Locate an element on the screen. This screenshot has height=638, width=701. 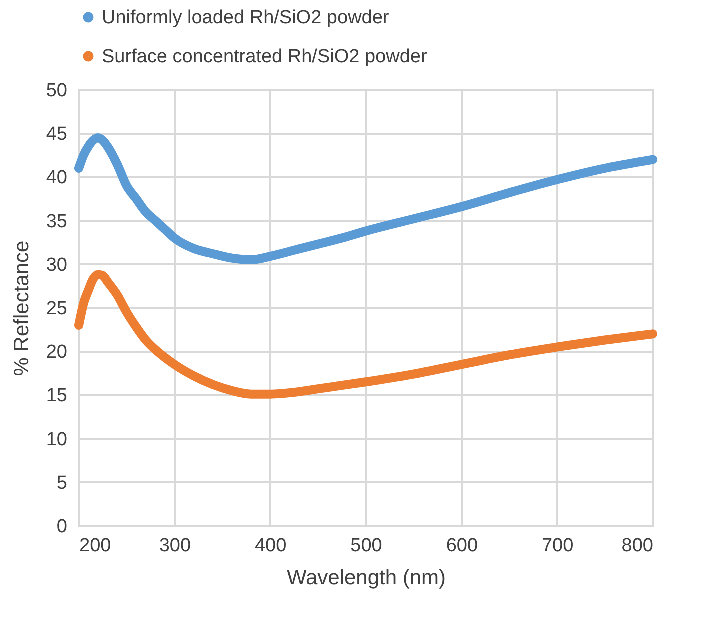
x-tick-label: 400 is located at coordinates (270, 546).